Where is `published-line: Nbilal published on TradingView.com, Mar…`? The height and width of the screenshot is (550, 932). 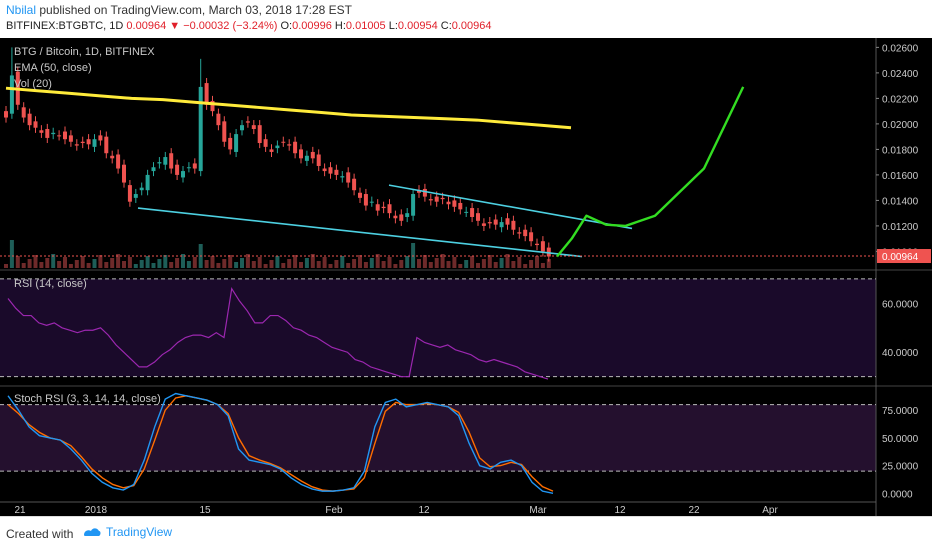 published-line: Nbilal published on TradingView.com, Mar… is located at coordinates (179, 10).